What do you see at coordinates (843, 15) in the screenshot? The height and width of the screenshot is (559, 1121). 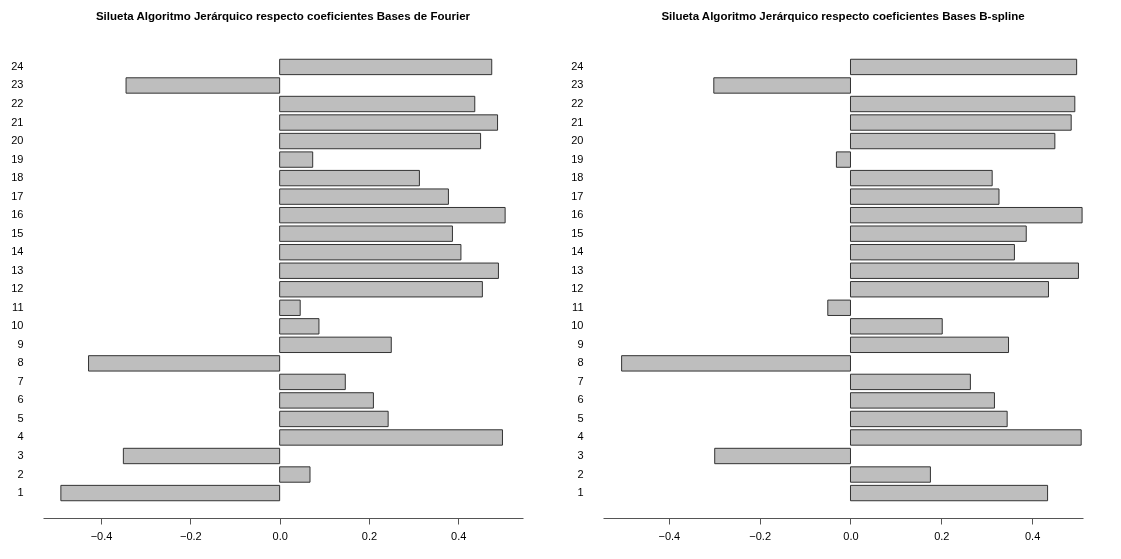 I see `chart-title: Silueta Algoritmo Jerárquico respecto coeficientes Bases B-spline` at bounding box center [843, 15].